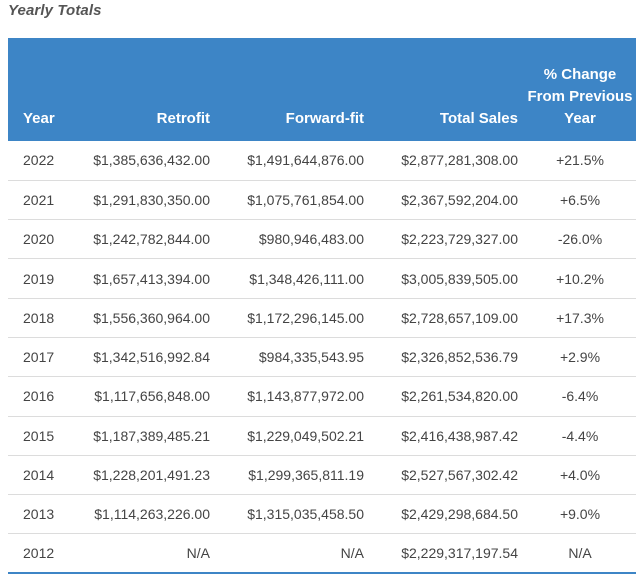  What do you see at coordinates (151, 239) in the screenshot?
I see `cell-retrofit: $1,242,782,844.00` at bounding box center [151, 239].